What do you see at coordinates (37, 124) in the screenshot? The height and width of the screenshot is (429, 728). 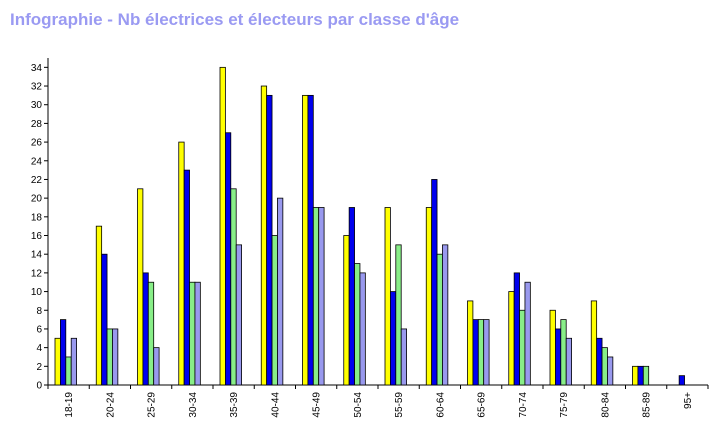 I see `y-tick-label: 28` at bounding box center [37, 124].